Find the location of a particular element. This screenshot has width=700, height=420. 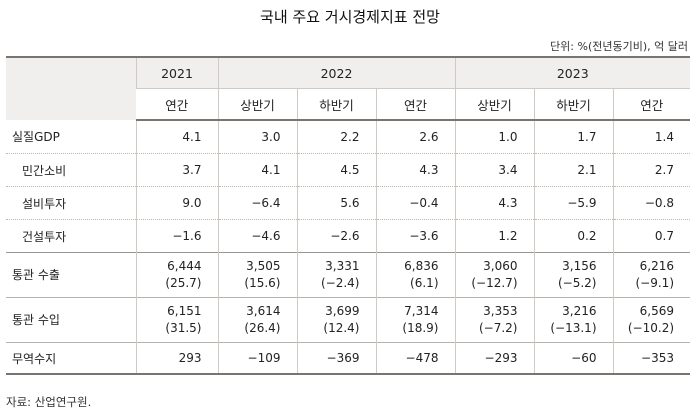

table-cell: 2.2 is located at coordinates (336, 137).